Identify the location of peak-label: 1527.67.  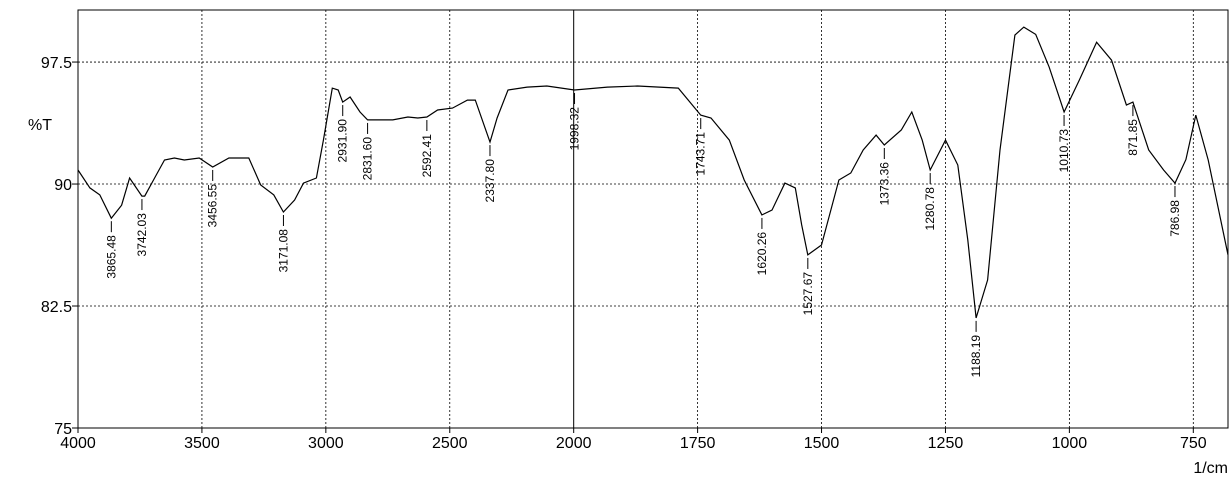
(808, 294).